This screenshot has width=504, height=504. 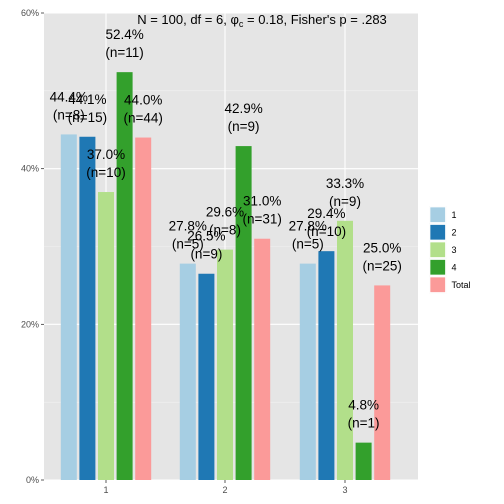 What do you see at coordinates (30, 13) in the screenshot?
I see `y-tick-label: 60%` at bounding box center [30, 13].